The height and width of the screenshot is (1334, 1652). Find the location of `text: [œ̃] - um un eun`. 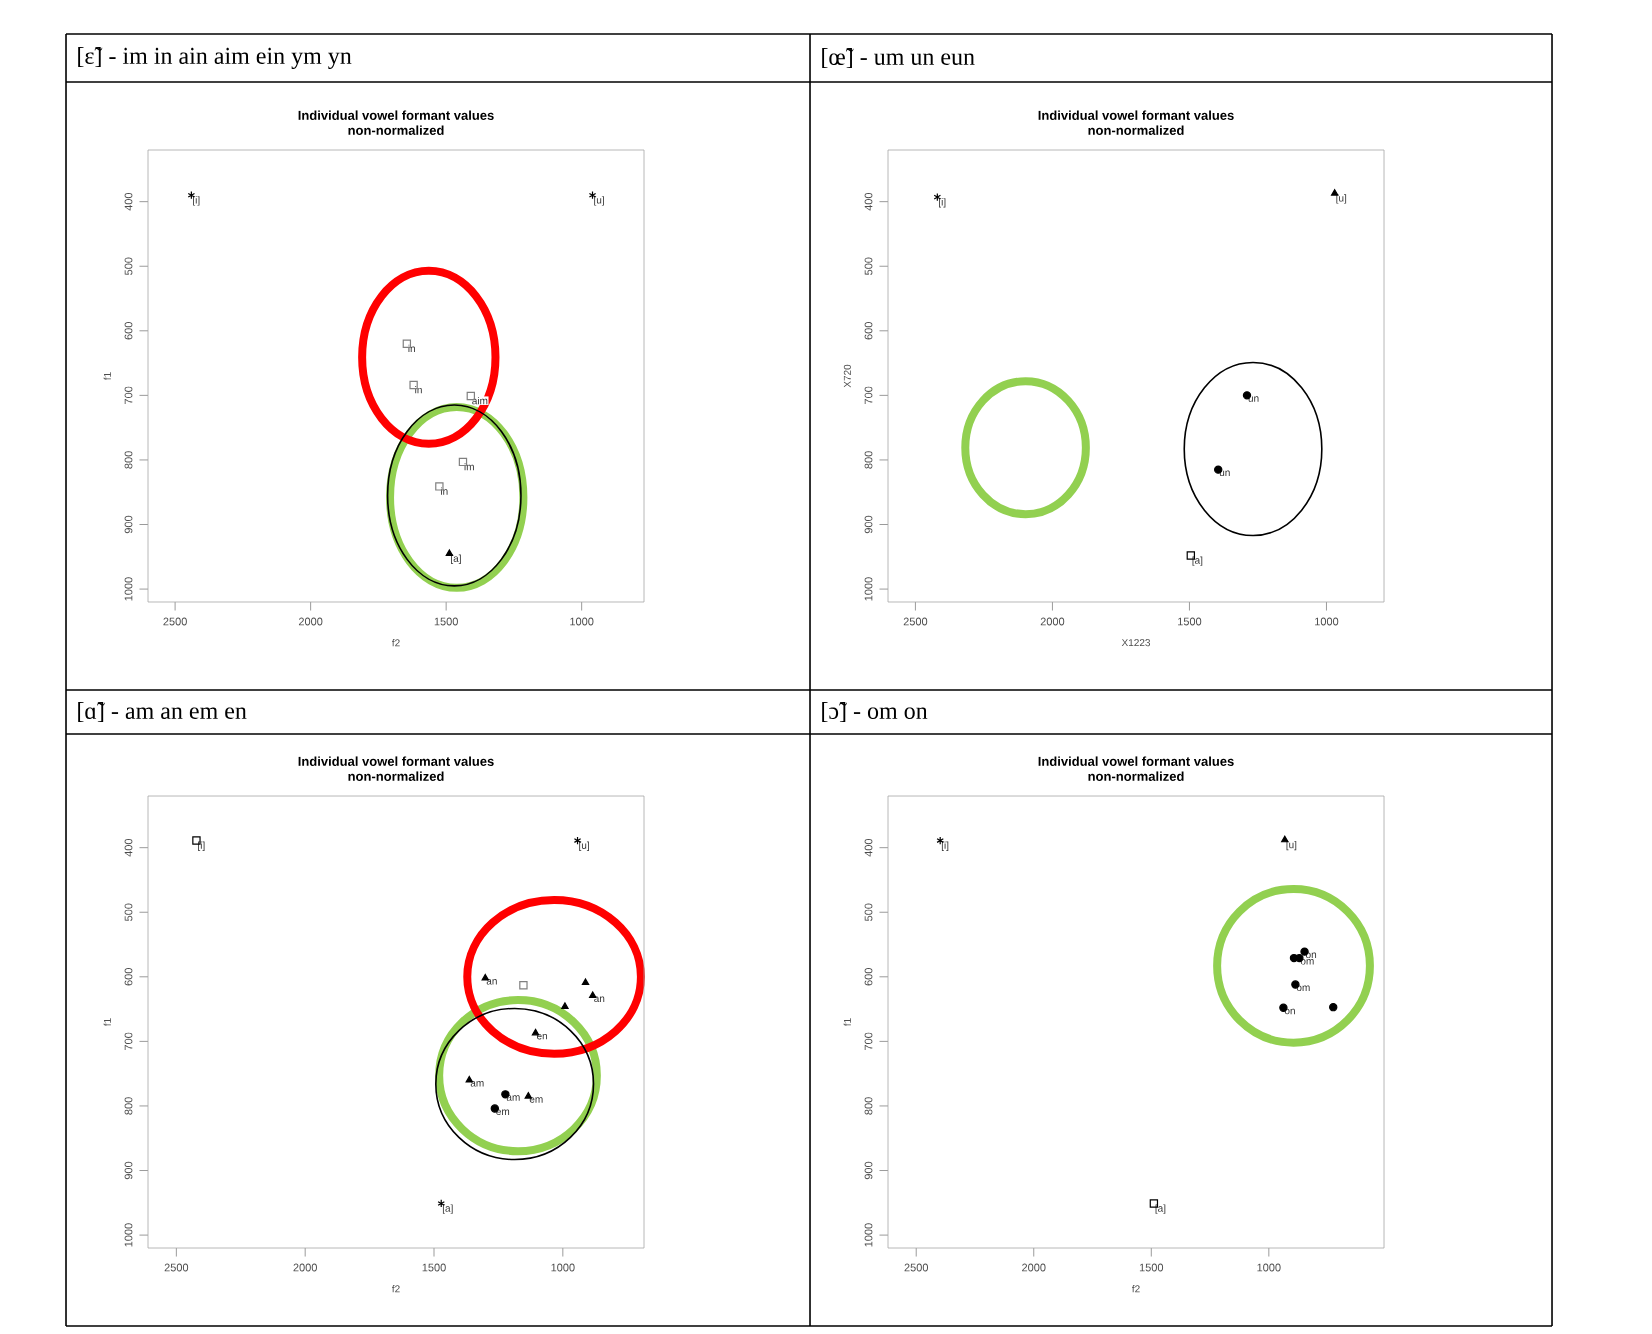

text: [œ̃] - um un eun is located at coordinates (898, 58).